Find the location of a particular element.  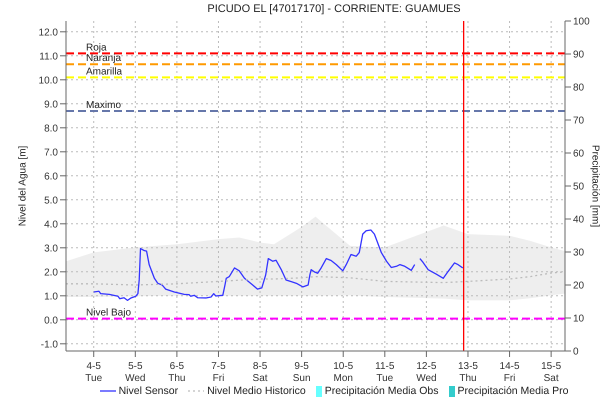

ref-line-label: Naranja is located at coordinates (104, 58).